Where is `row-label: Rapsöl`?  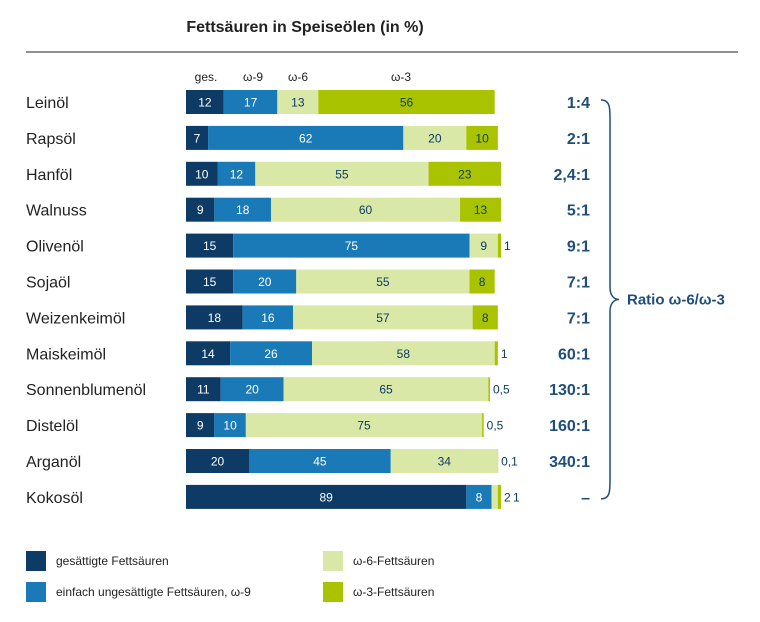
row-label: Rapsöl is located at coordinates (51, 139).